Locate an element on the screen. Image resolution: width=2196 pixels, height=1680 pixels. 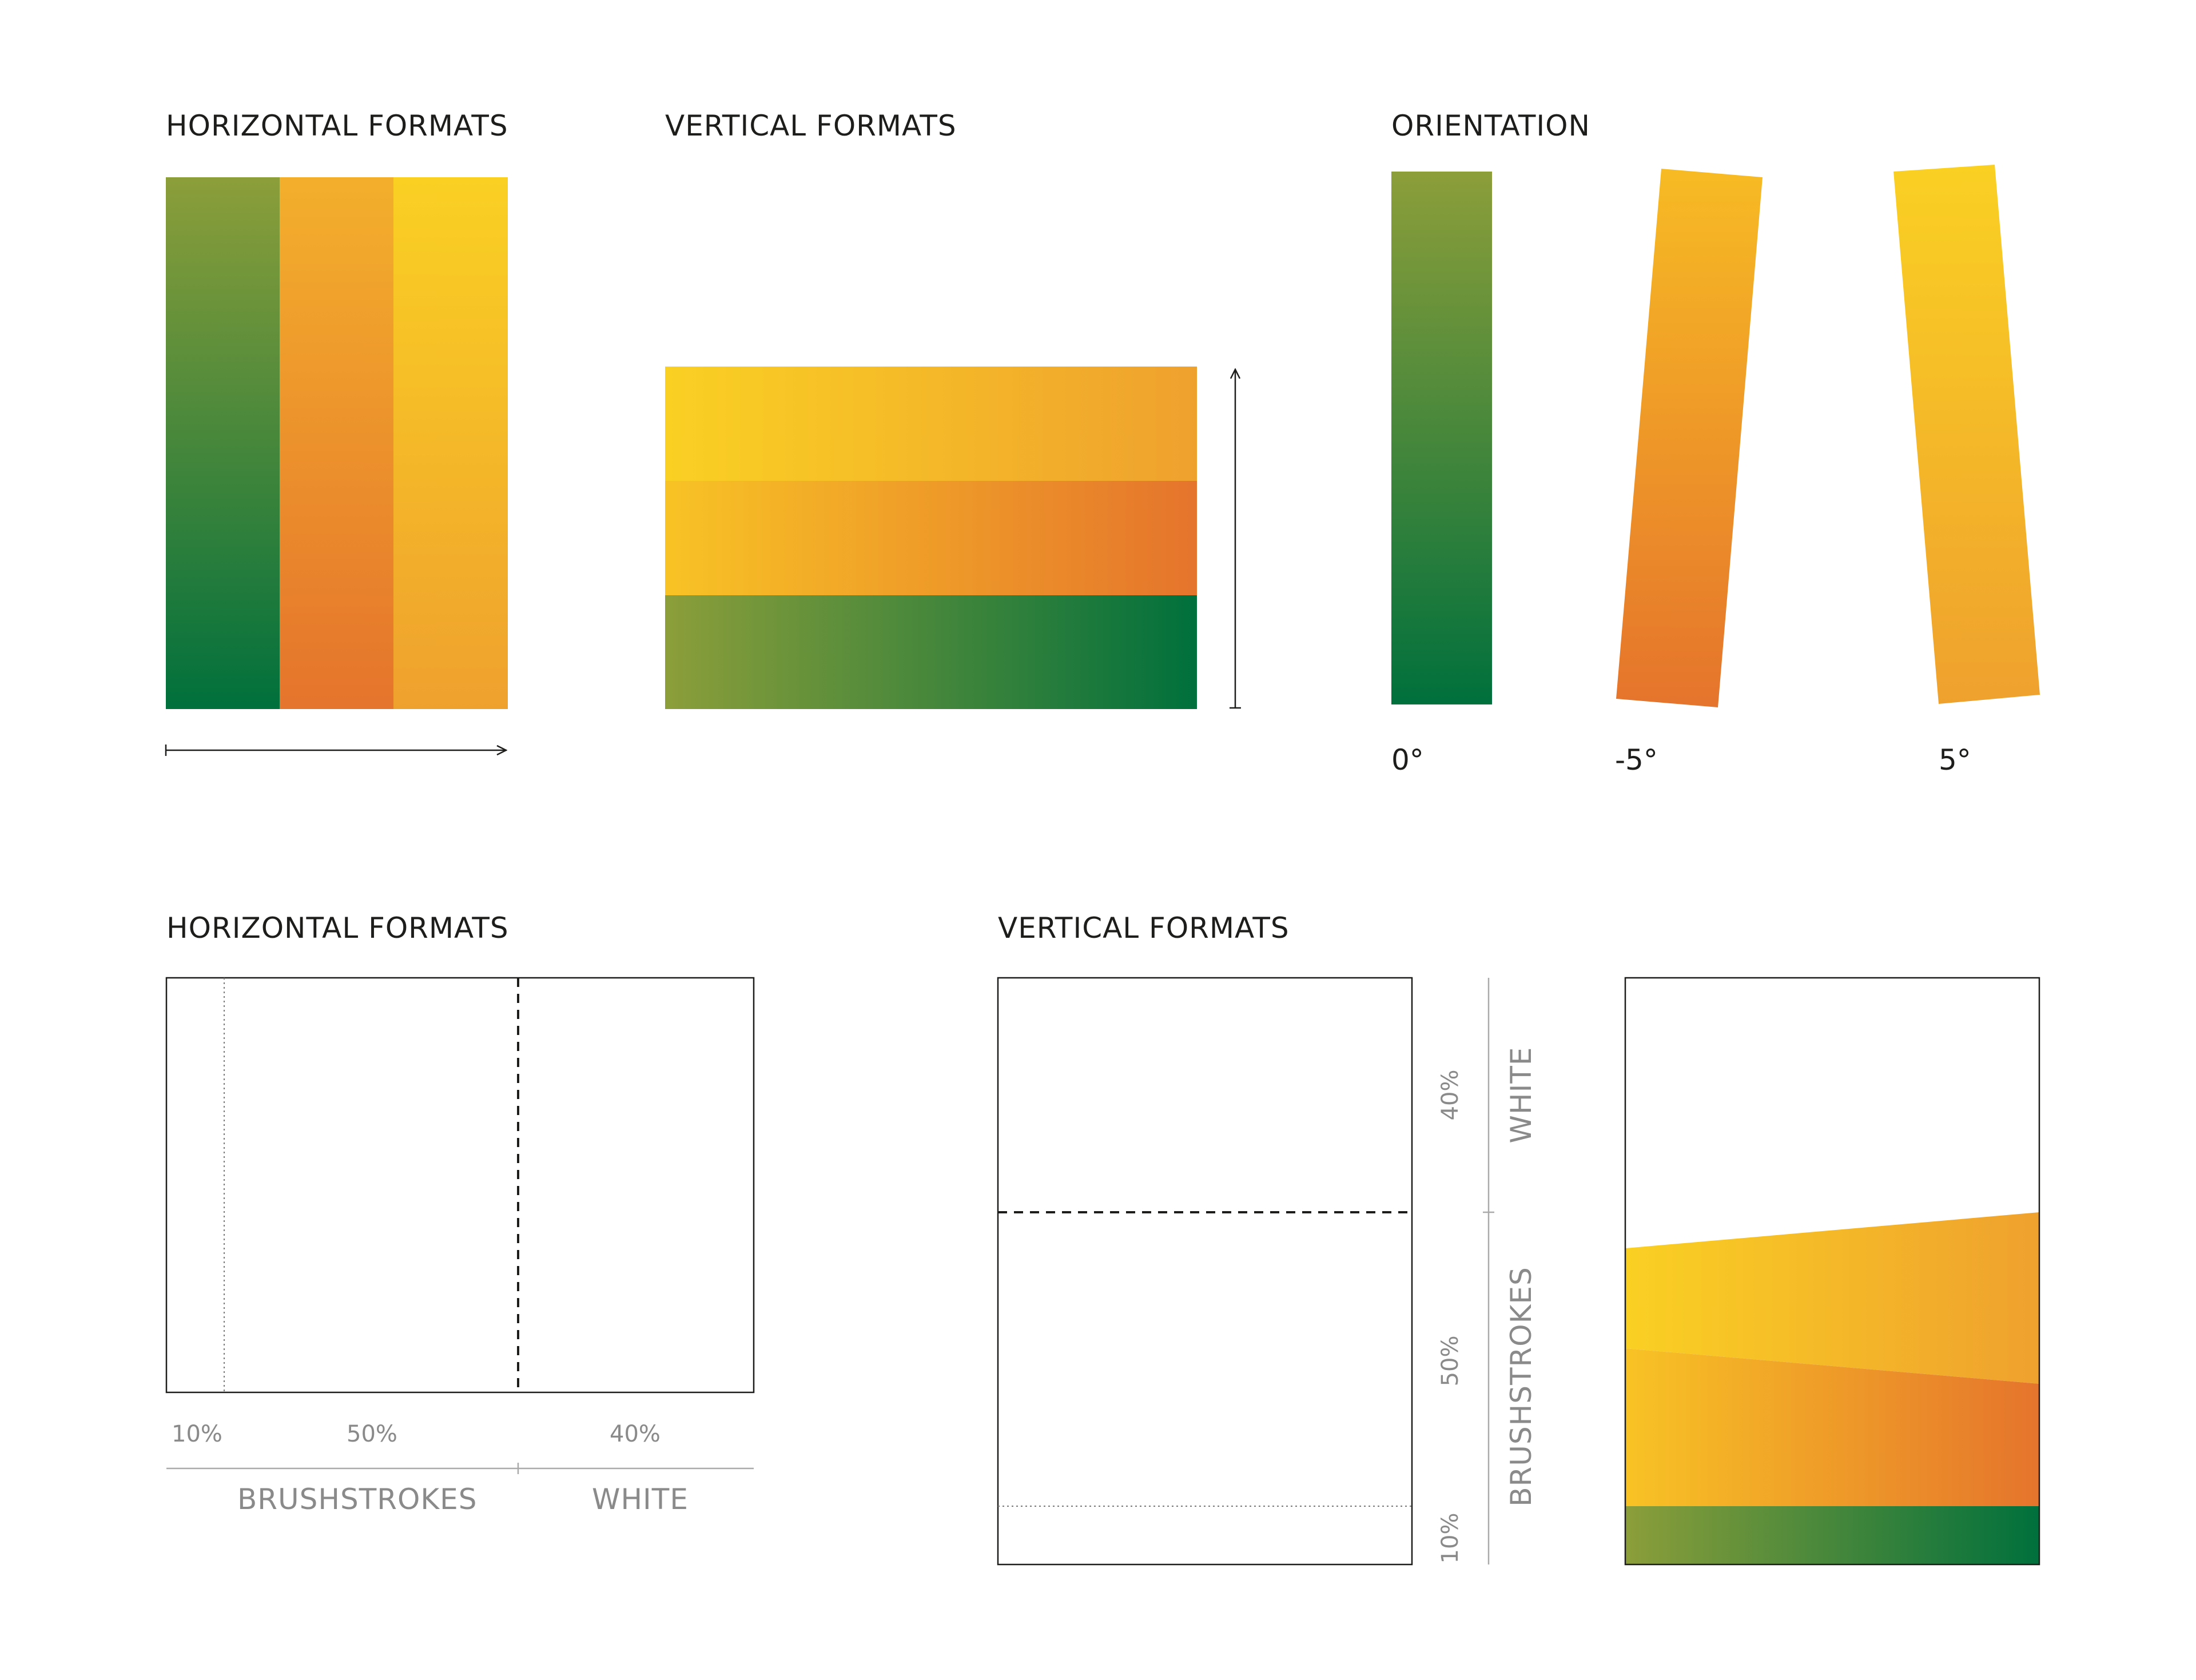
stripe-orange is located at coordinates (336, 443).